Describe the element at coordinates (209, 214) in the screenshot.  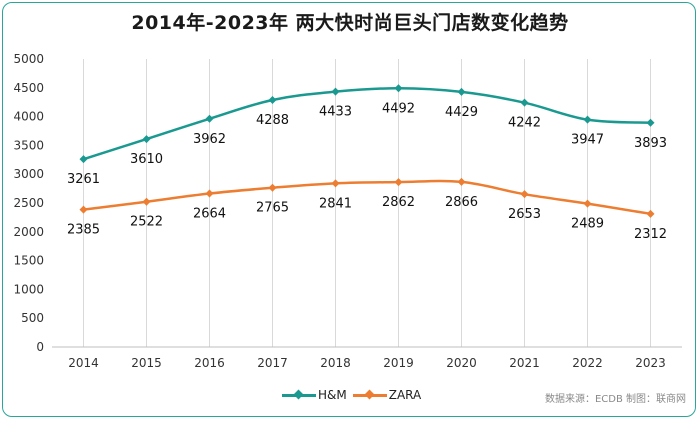
I see `data-label-zara: 2664` at that location.